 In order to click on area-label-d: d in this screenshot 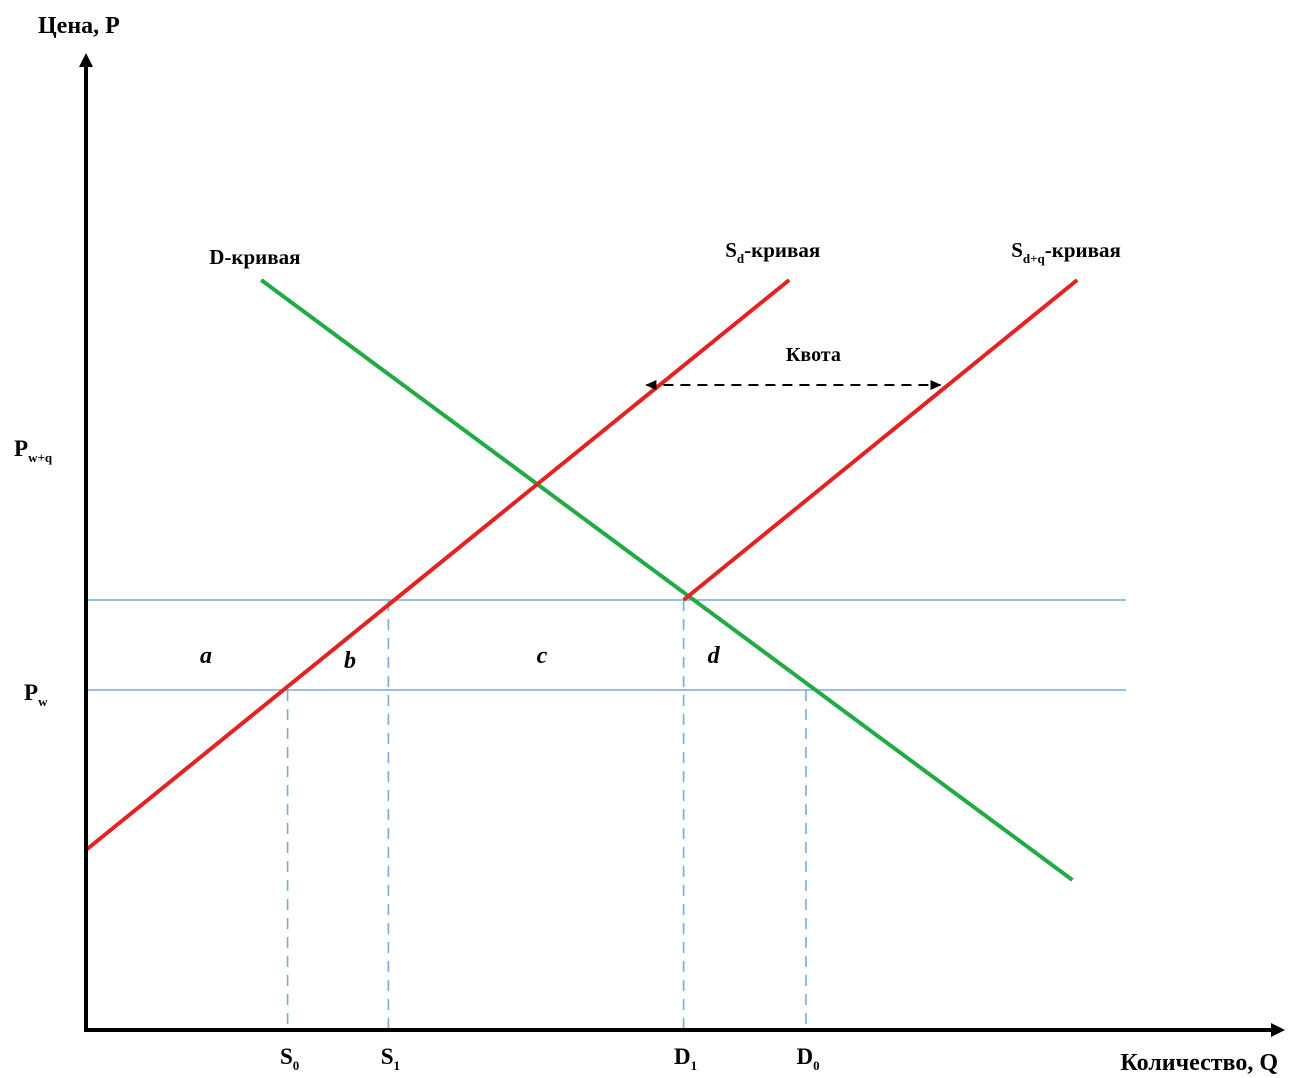, I will do `click(714, 656)`.